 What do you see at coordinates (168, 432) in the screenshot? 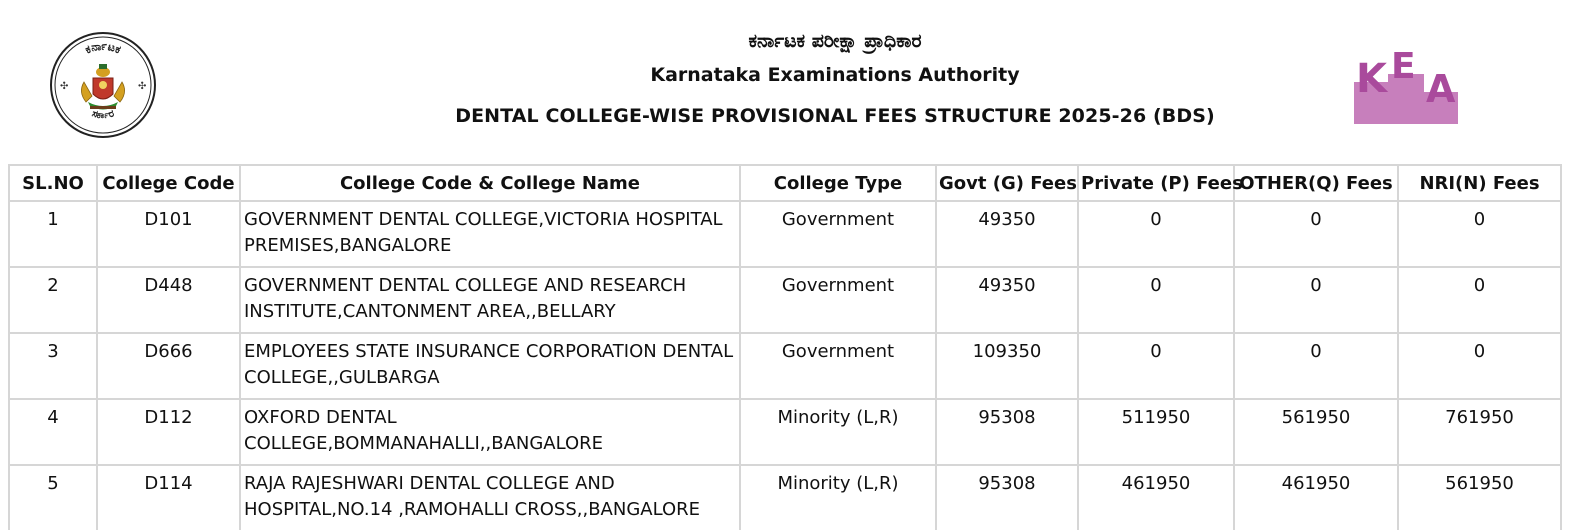
I see `col-college-code-cell: D112` at bounding box center [168, 432].